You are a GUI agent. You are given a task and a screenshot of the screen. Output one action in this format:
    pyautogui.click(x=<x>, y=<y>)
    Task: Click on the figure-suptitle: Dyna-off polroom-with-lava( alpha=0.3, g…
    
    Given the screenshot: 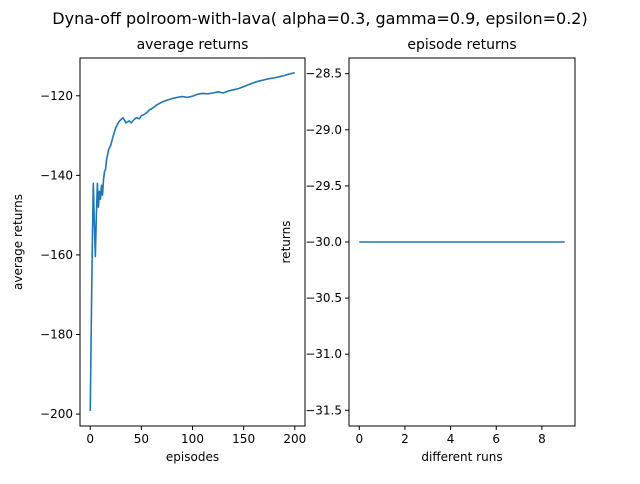 What is the action you would take?
    pyautogui.click(x=319, y=18)
    